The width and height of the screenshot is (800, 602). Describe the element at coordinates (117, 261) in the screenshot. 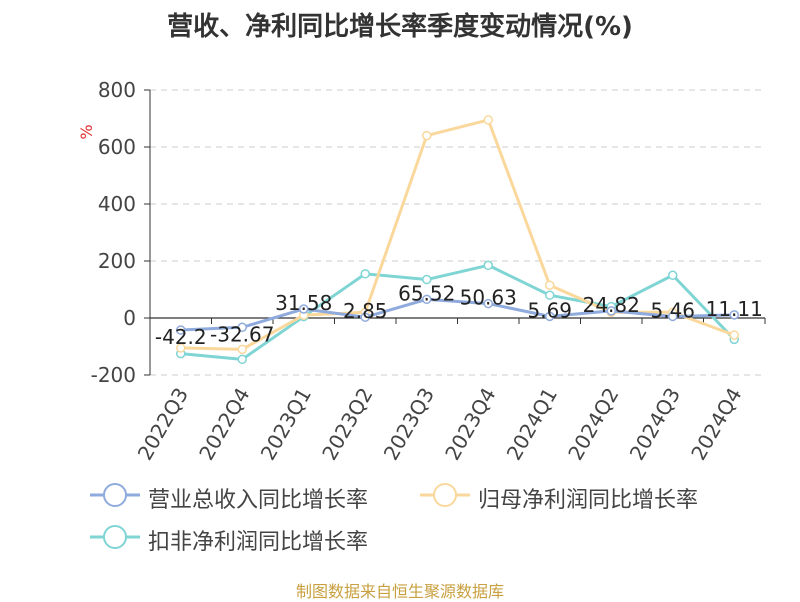

I see `y-tick-label-2: 200` at that location.